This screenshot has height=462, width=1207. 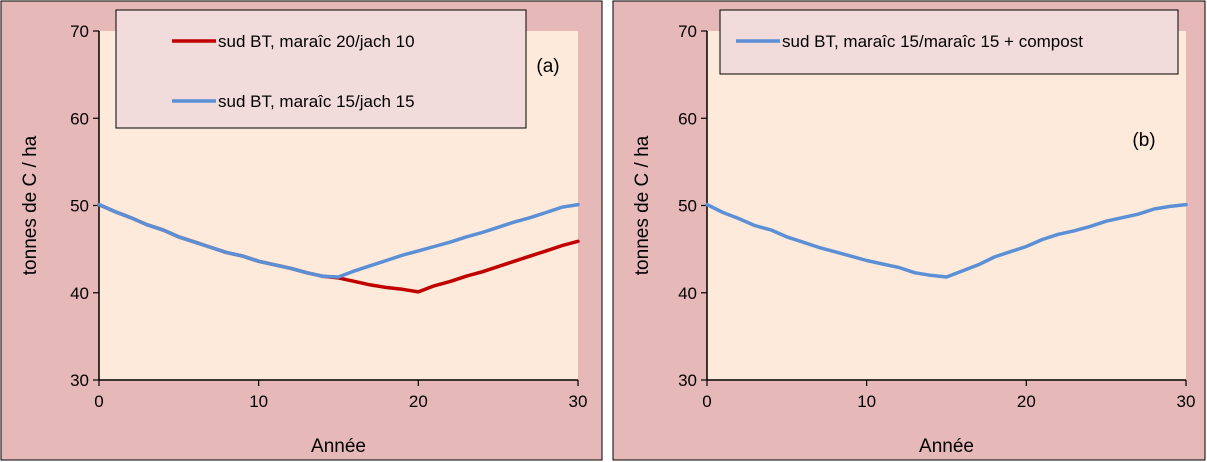 What do you see at coordinates (547, 66) in the screenshot?
I see `panel-tag: (a)` at bounding box center [547, 66].